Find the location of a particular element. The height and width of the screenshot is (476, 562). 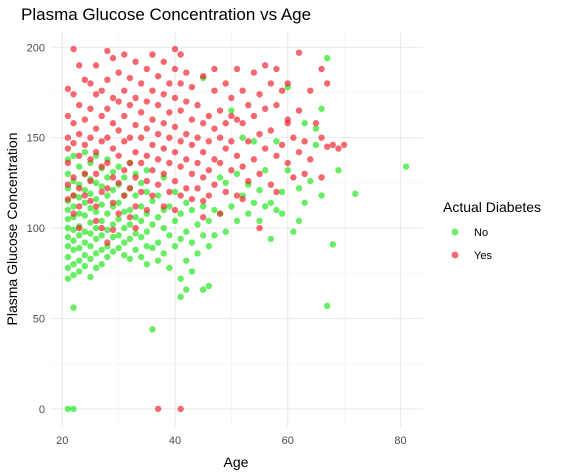

x-tick-label: 80 is located at coordinates (400, 441).